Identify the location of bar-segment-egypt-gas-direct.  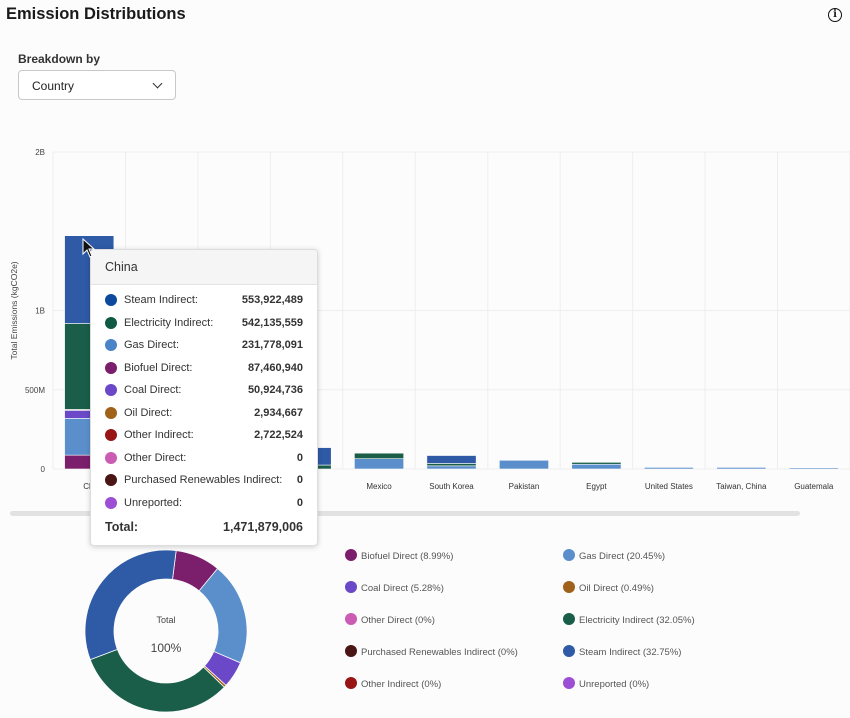
(596, 466).